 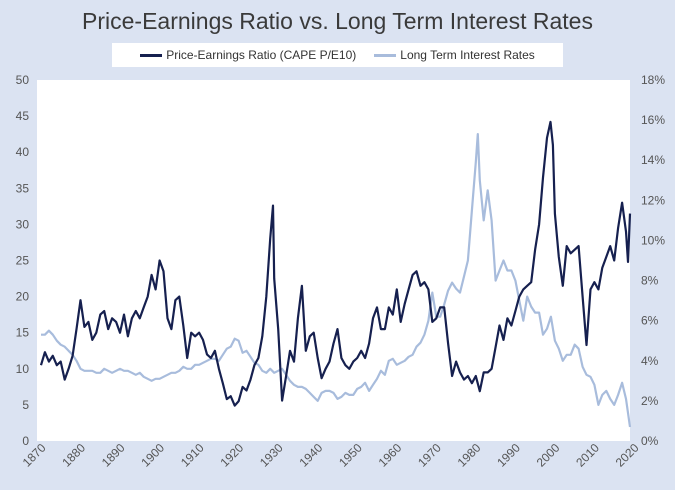 What do you see at coordinates (650, 401) in the screenshot?
I see `right-tick-label: 2%` at bounding box center [650, 401].